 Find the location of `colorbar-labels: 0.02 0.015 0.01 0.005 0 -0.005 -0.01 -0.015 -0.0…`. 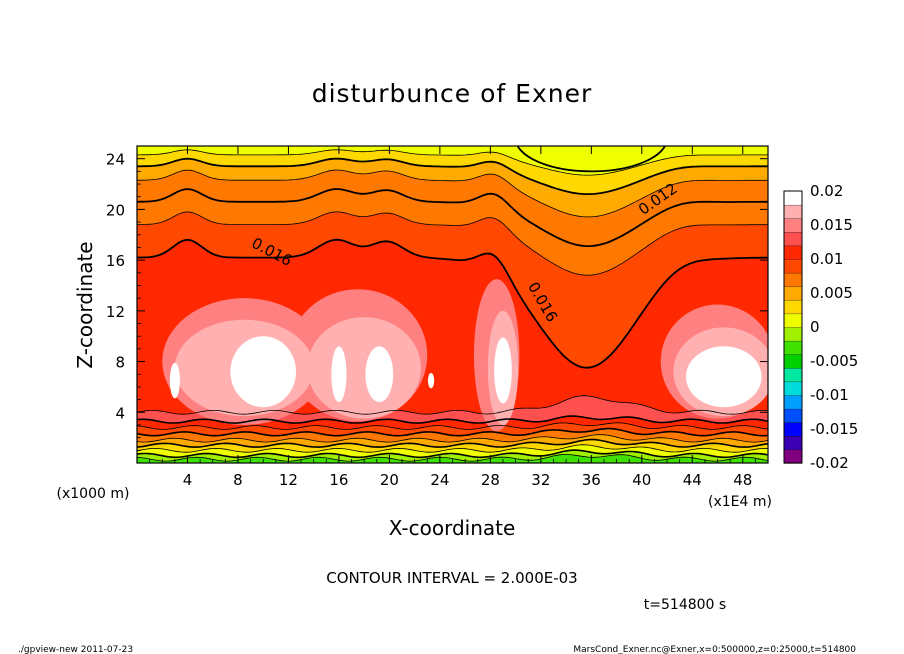

colorbar-labels: 0.02 0.015 0.01 0.005 0 -0.005 -0.01 -0.015 -0.0… is located at coordinates (834, 327).